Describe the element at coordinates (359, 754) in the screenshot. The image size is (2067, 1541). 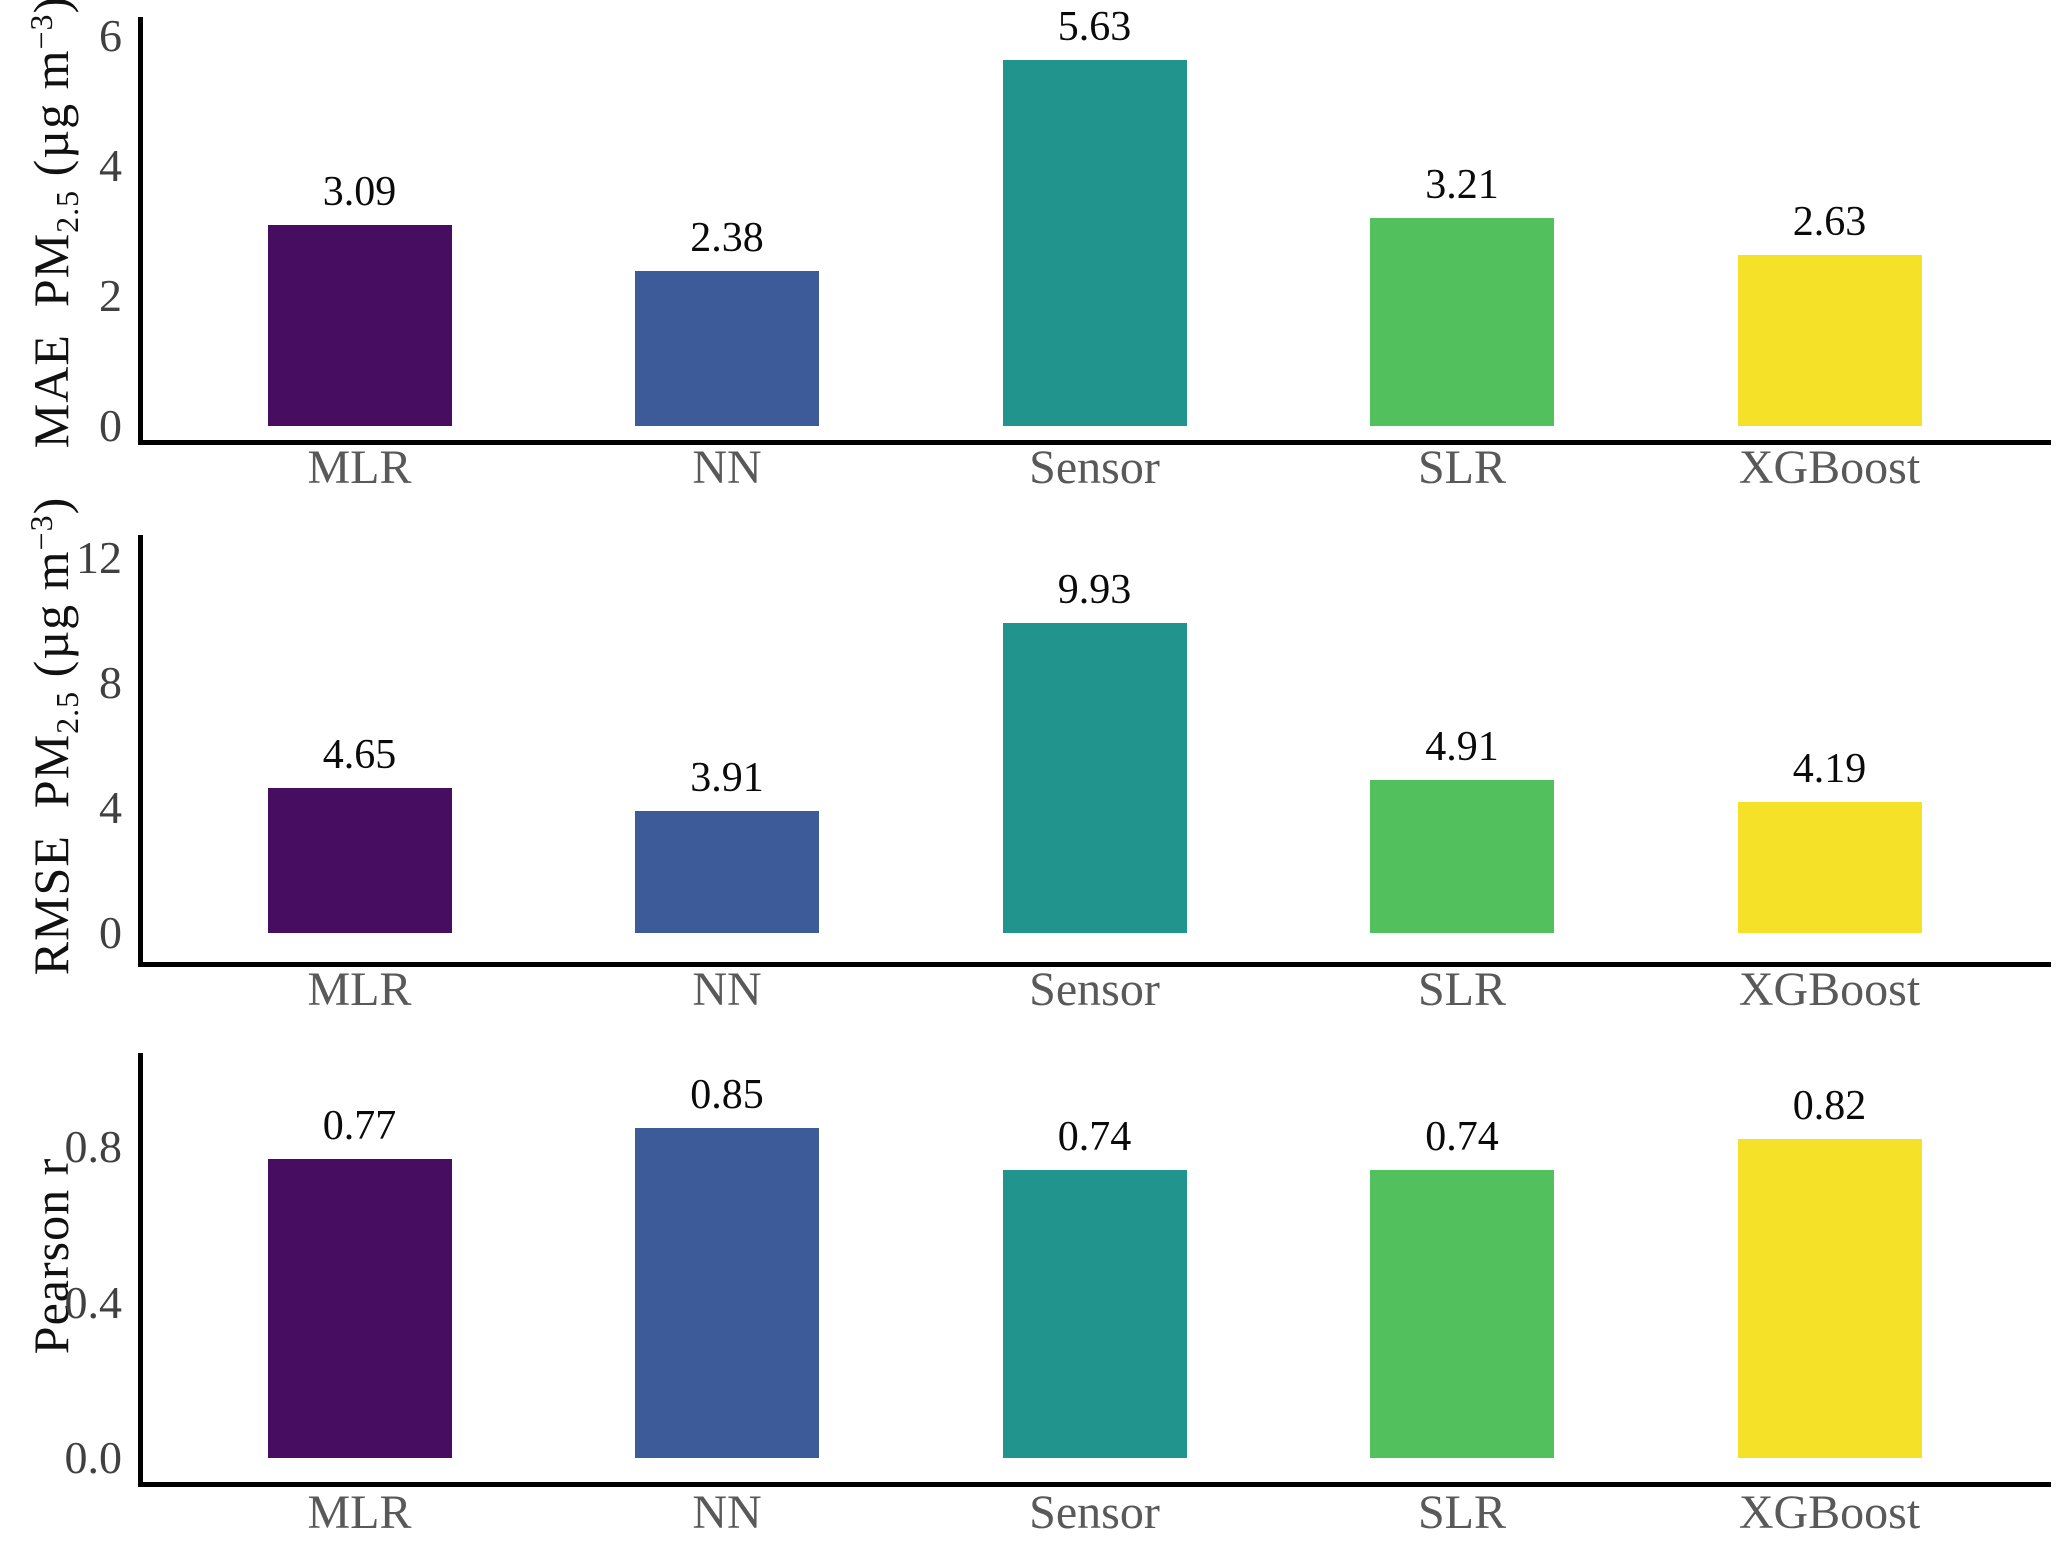
I see `bar-value-label: 4.65` at that location.